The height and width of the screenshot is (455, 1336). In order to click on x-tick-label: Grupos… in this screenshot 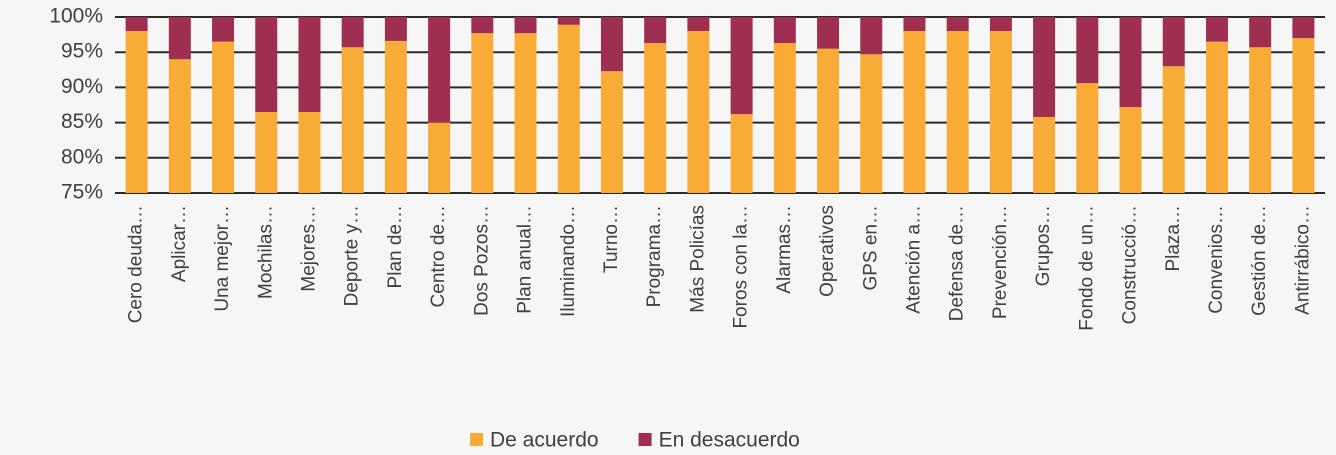, I will do `click(1043, 245)`.